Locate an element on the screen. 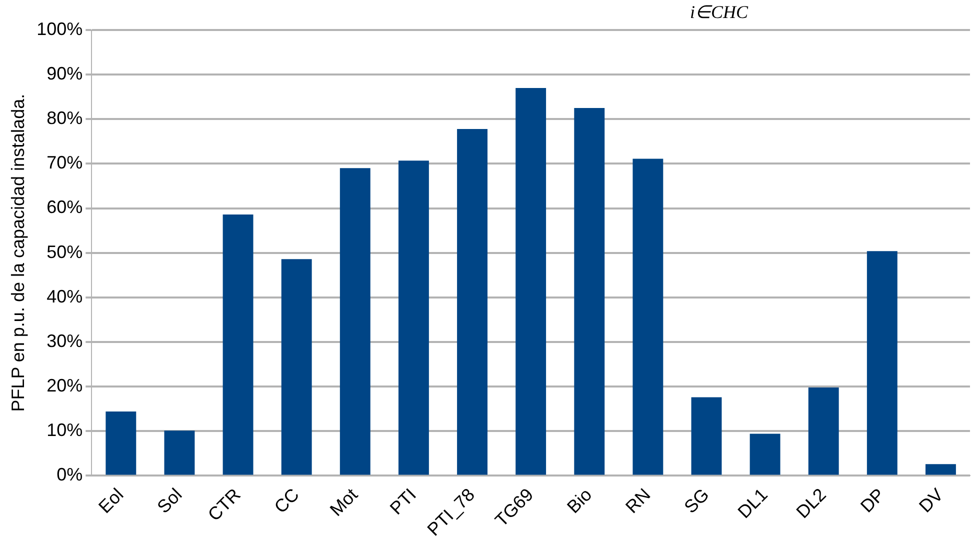 The height and width of the screenshot is (544, 976). x-tick-label: PTI is located at coordinates (403, 501).